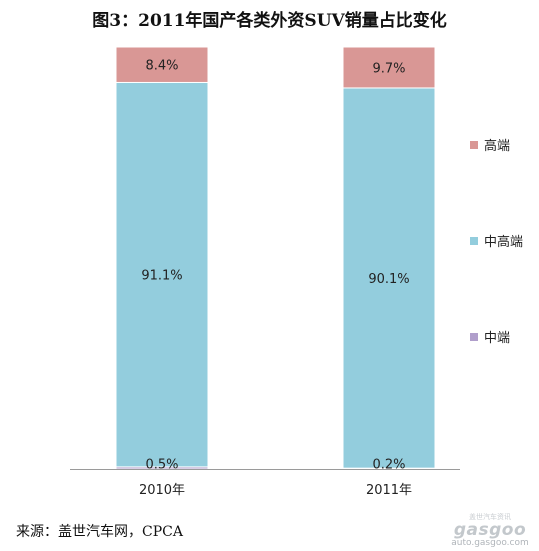 The image size is (539, 551). What do you see at coordinates (490, 517) in the screenshot?
I see `watermark-small-text: 盖世汽车资讯` at bounding box center [490, 517].